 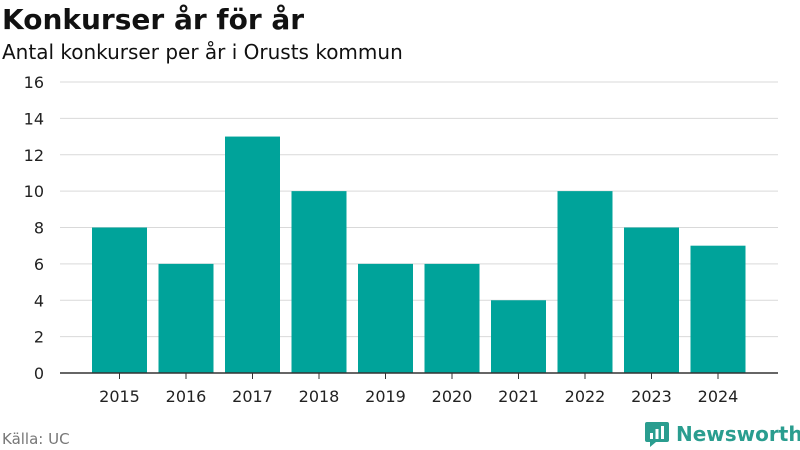 What do you see at coordinates (34, 118) in the screenshot?
I see `y-tick-label: 14` at bounding box center [34, 118].